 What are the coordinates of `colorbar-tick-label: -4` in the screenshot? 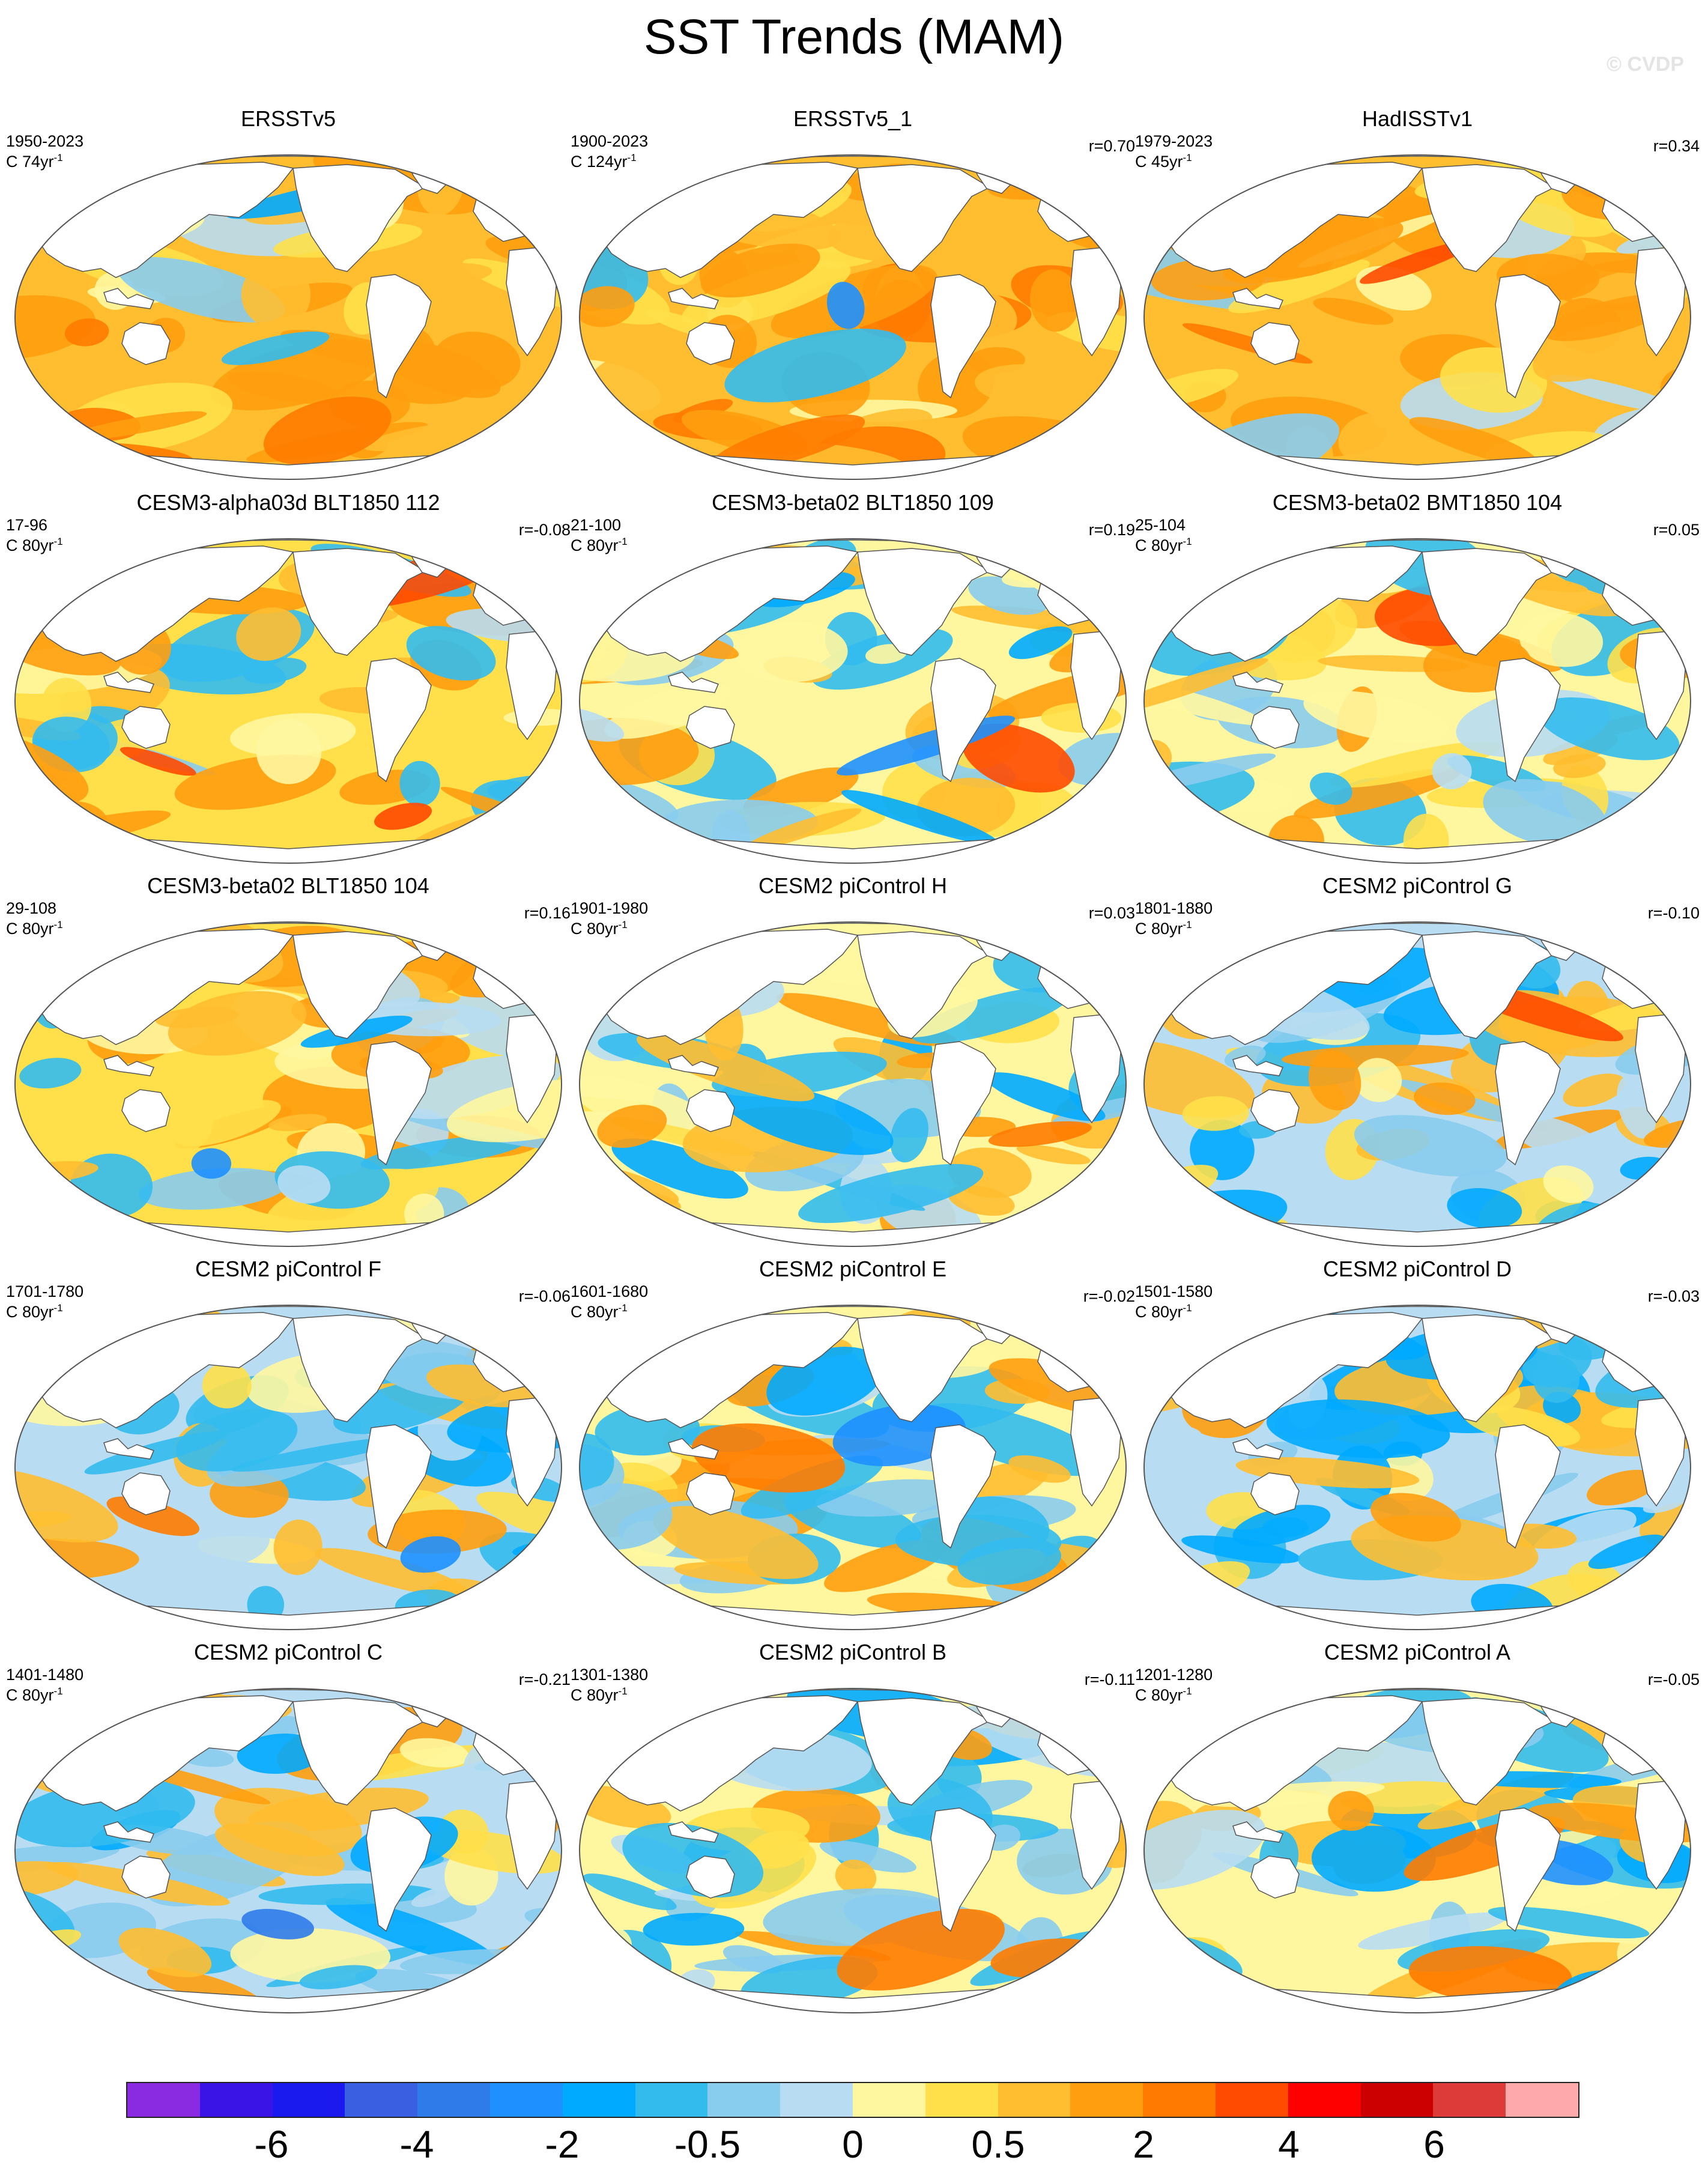 It's located at (416, 2144).